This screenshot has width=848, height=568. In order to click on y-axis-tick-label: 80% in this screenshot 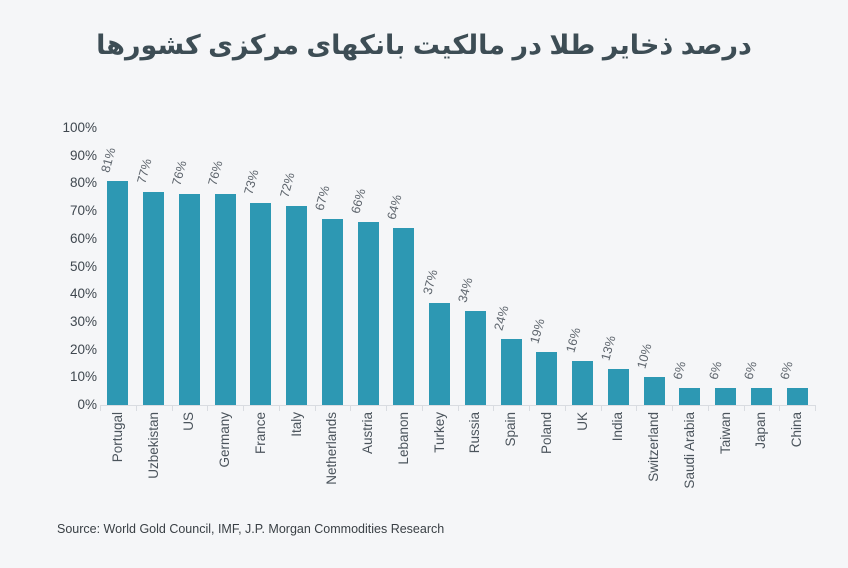, I will do `click(83, 183)`.